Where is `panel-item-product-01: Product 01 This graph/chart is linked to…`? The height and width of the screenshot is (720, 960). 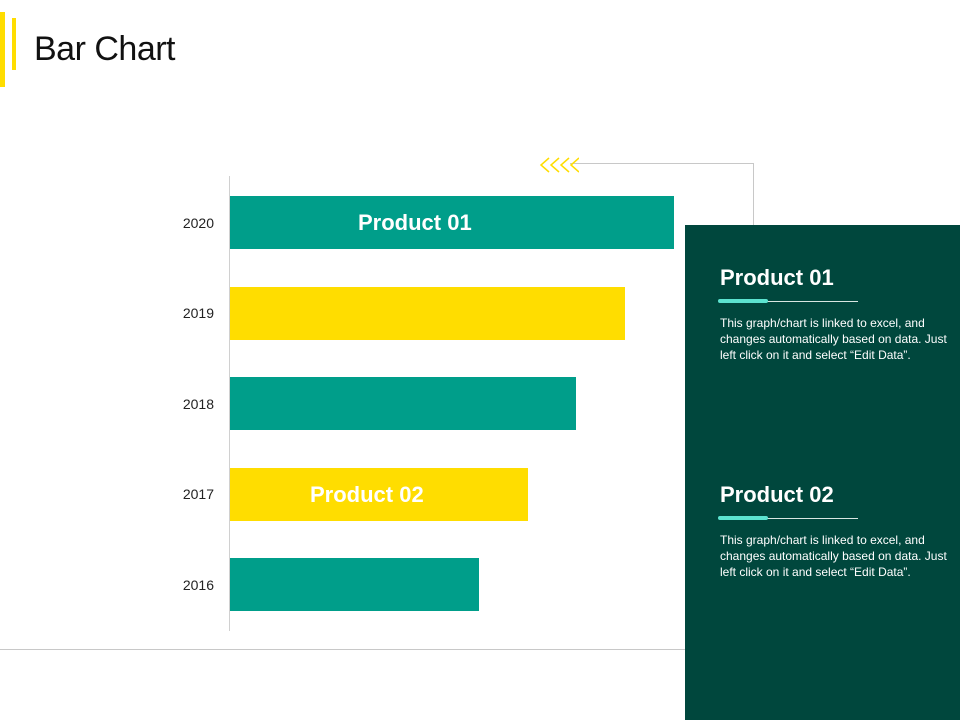 panel-item-product-01: Product 01 This graph/chart is linked to… is located at coordinates (836, 313).